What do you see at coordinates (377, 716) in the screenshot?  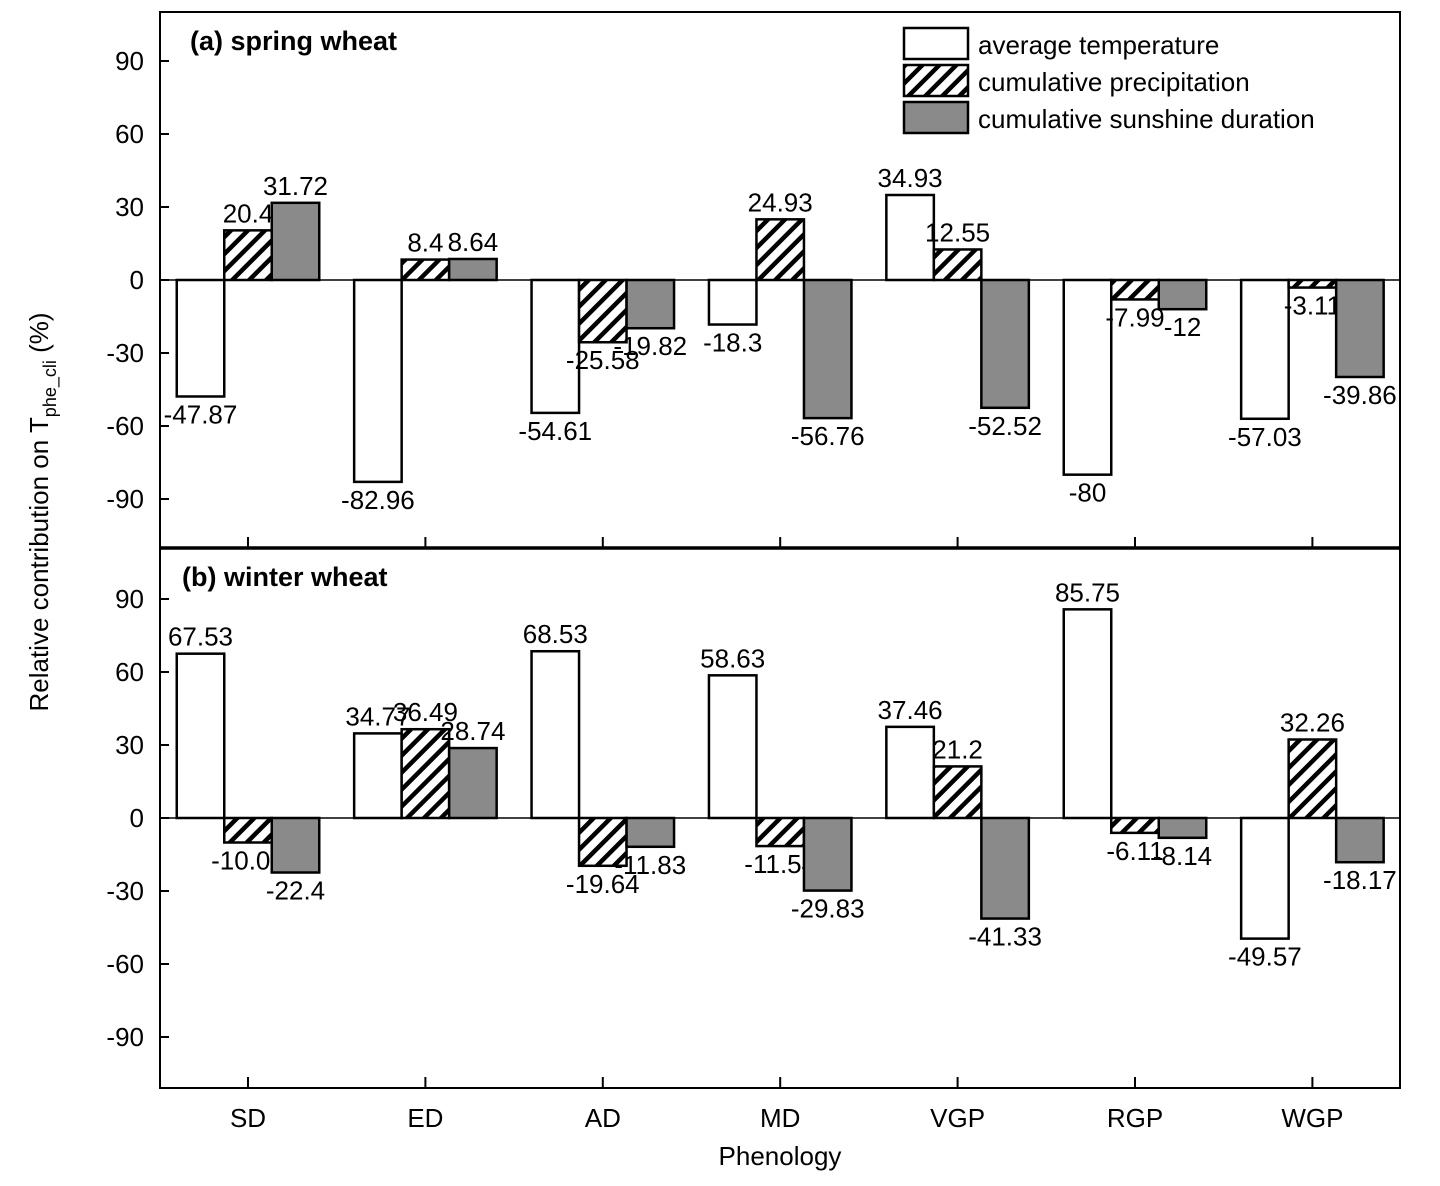 I see `data-label: 34.77` at bounding box center [377, 716].